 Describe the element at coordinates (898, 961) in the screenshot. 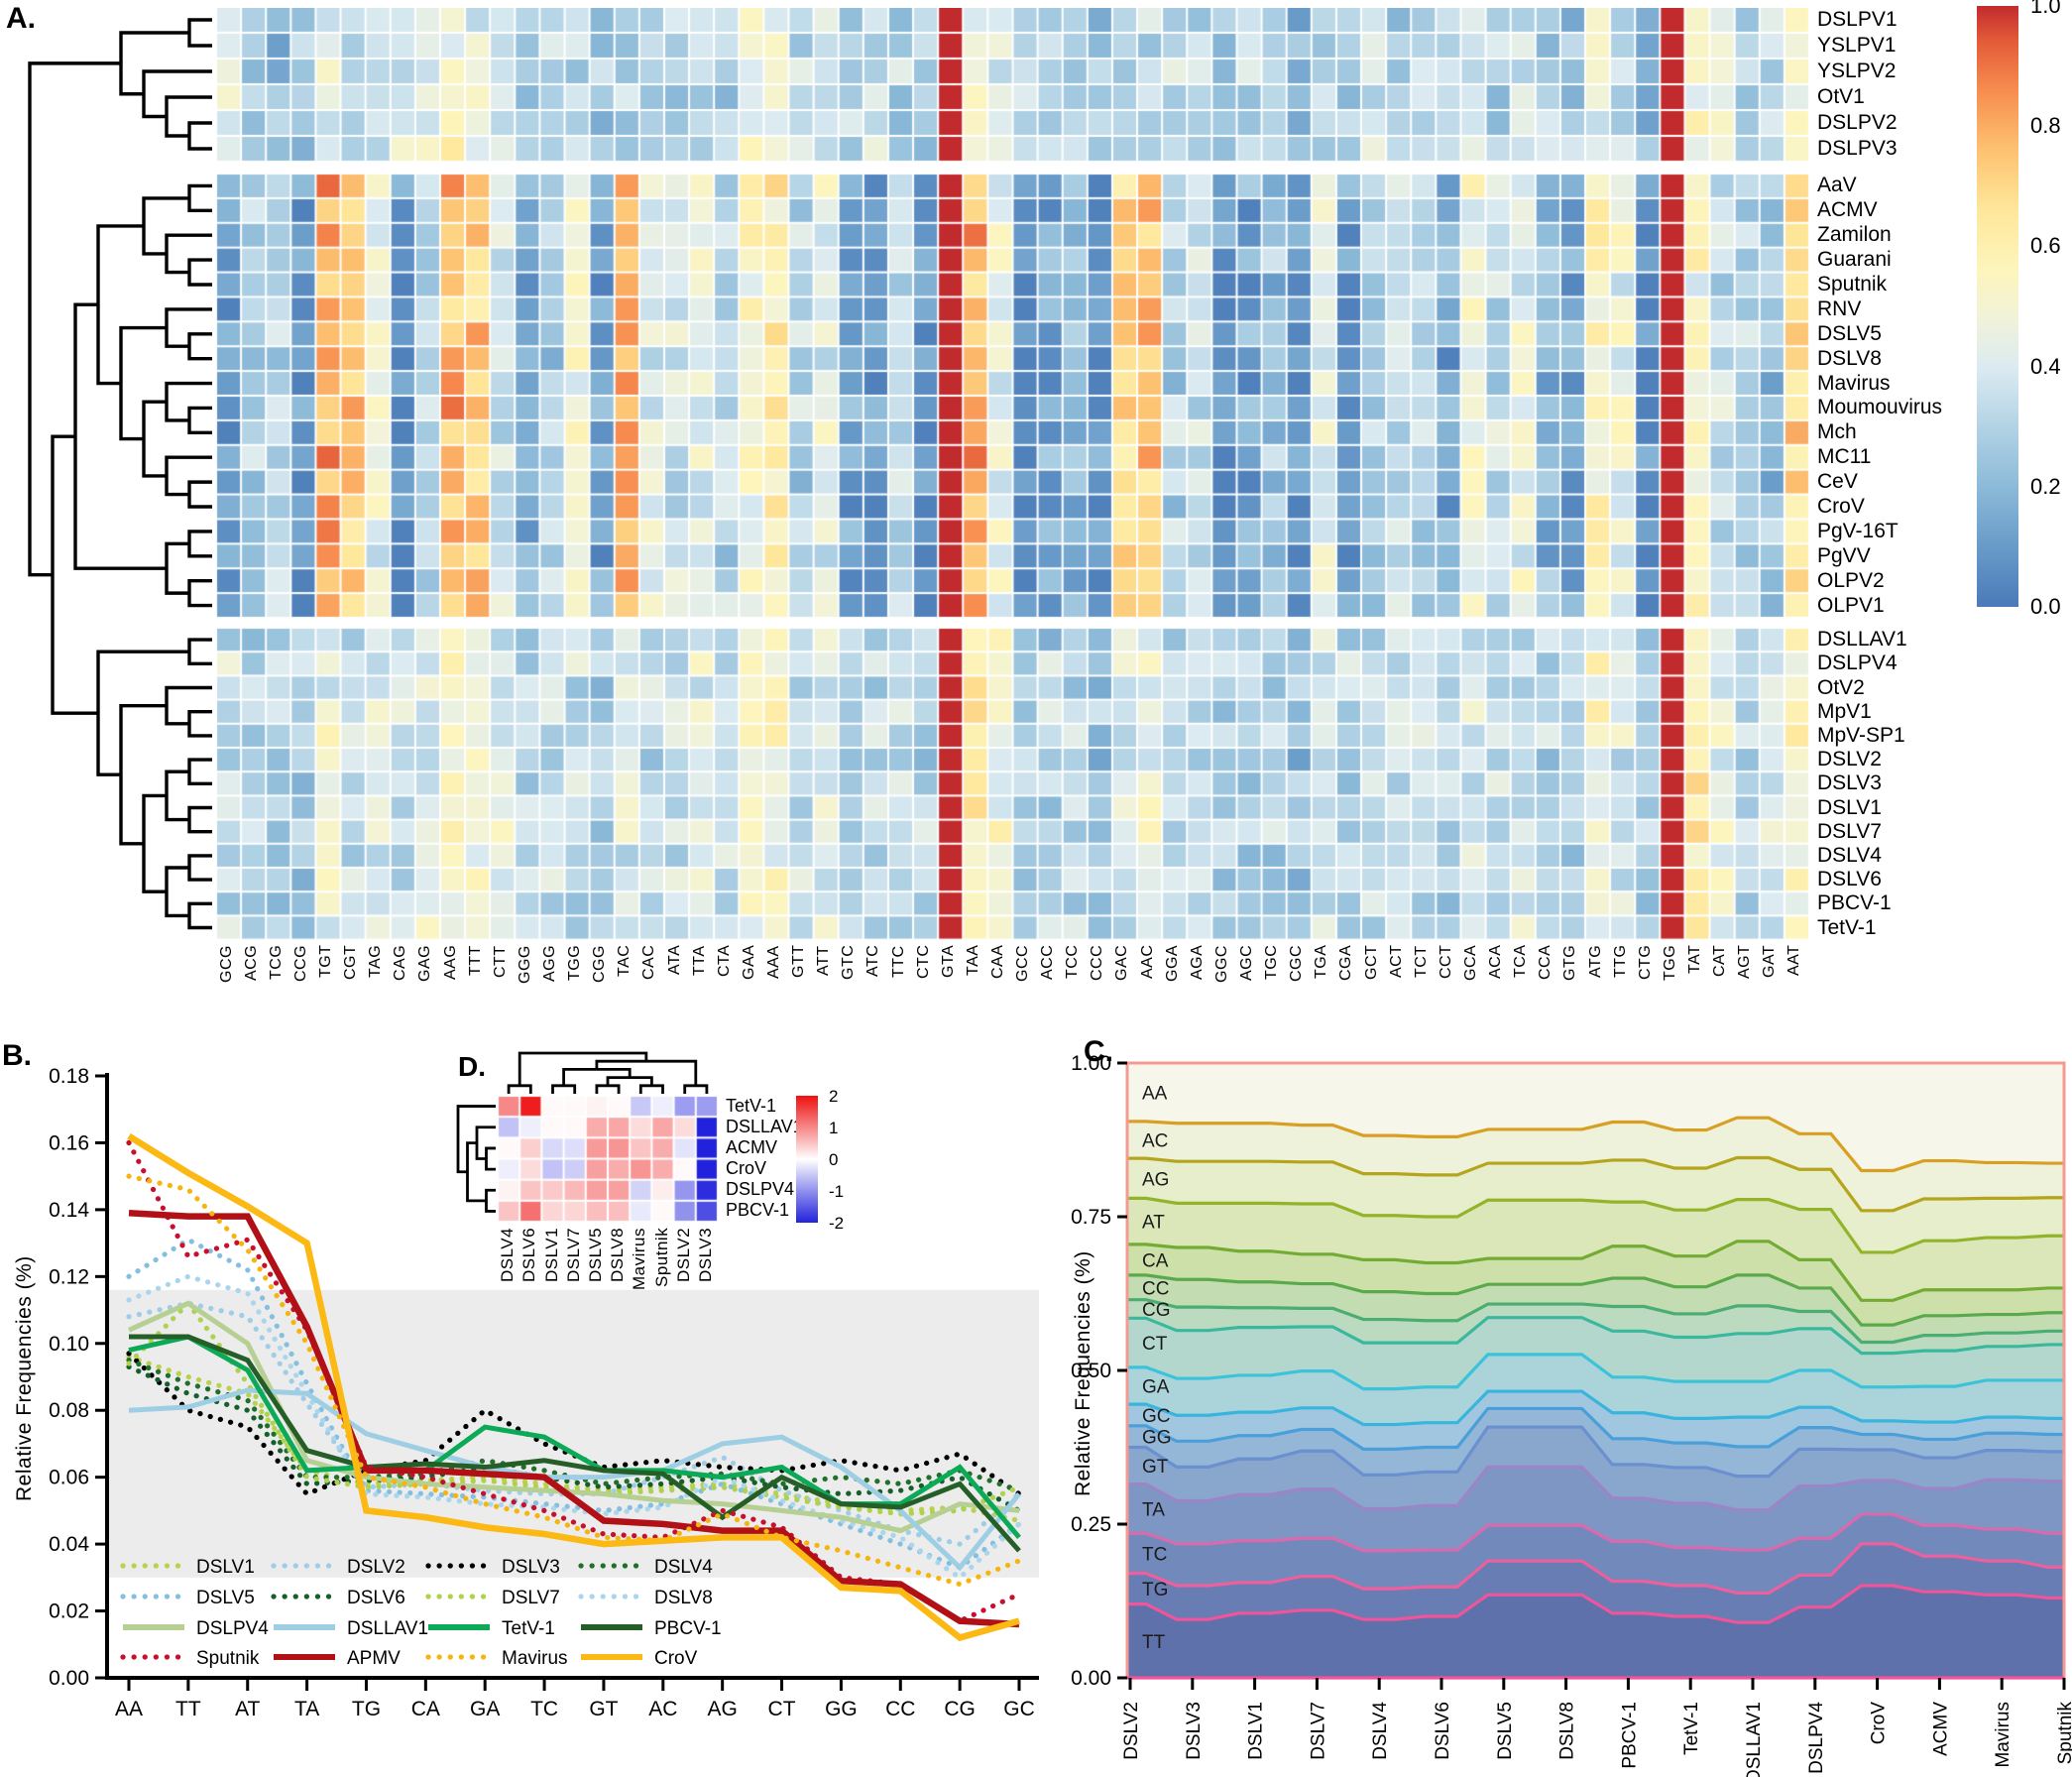

I see `heatmap-column-label: TTC` at that location.